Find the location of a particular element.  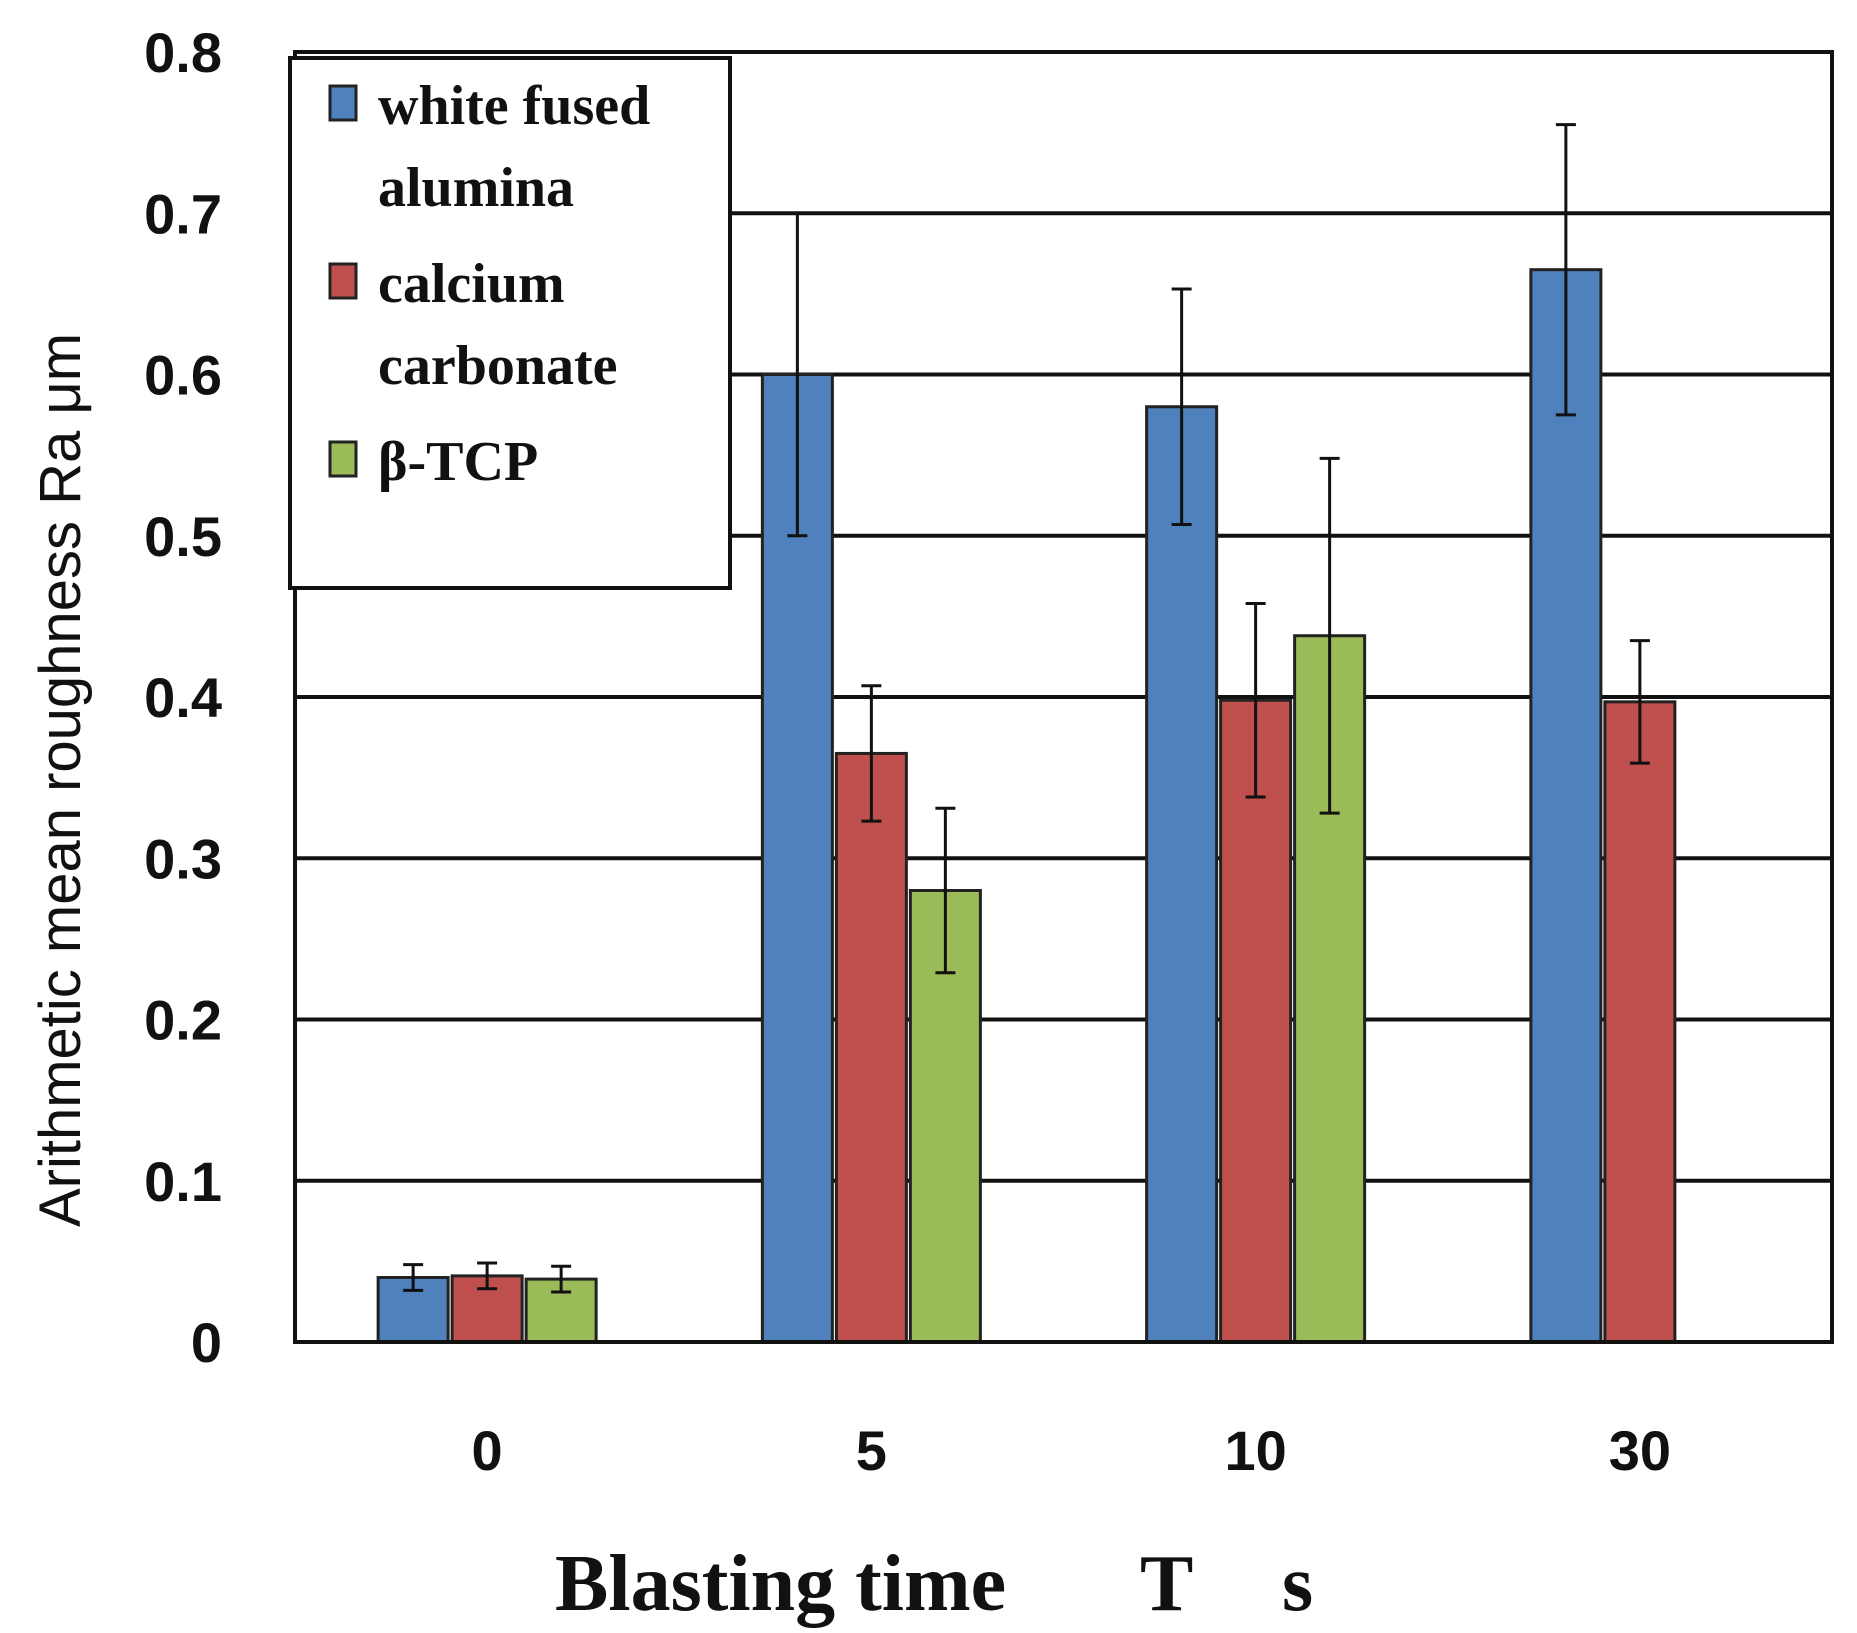

legend-label: alumina is located at coordinates (476, 188).